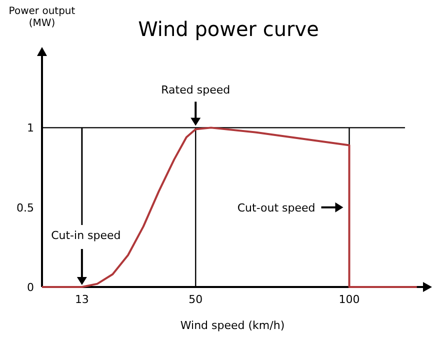 The height and width of the screenshot is (343, 437). Describe the element at coordinates (349, 299) in the screenshot. I see `x-tick-label: 100` at that location.